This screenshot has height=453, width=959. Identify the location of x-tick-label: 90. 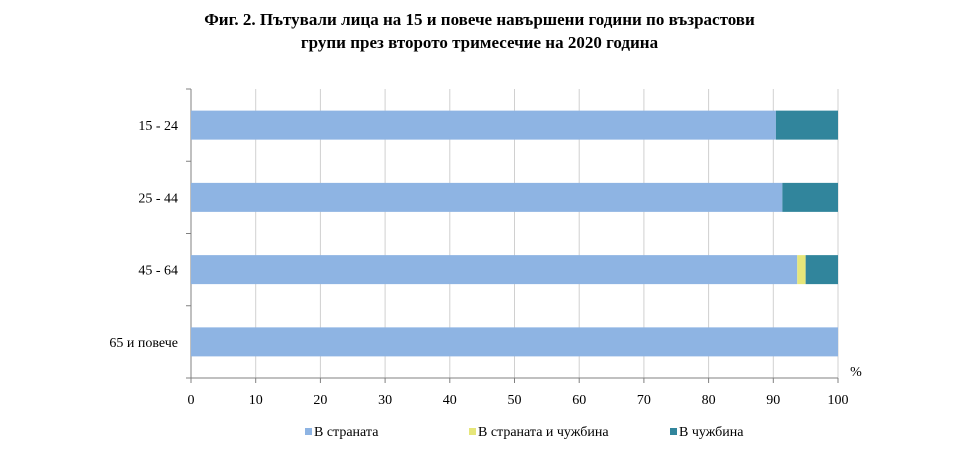
(773, 400).